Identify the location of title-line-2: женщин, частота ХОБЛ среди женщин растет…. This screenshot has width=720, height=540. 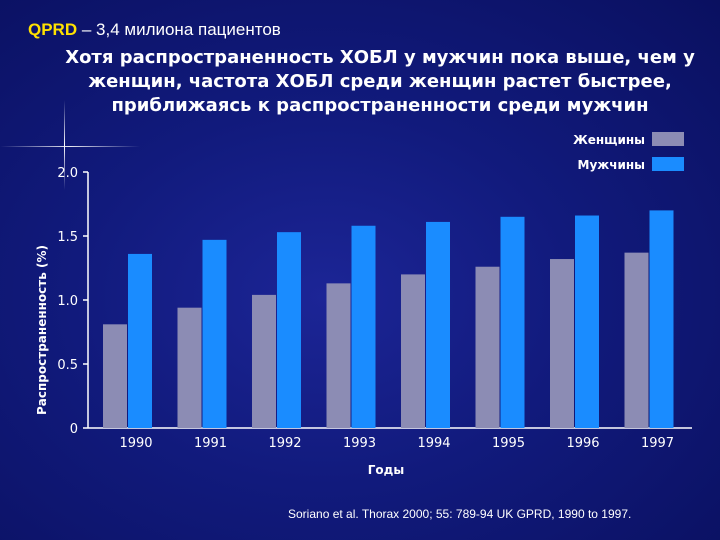
(380, 81).